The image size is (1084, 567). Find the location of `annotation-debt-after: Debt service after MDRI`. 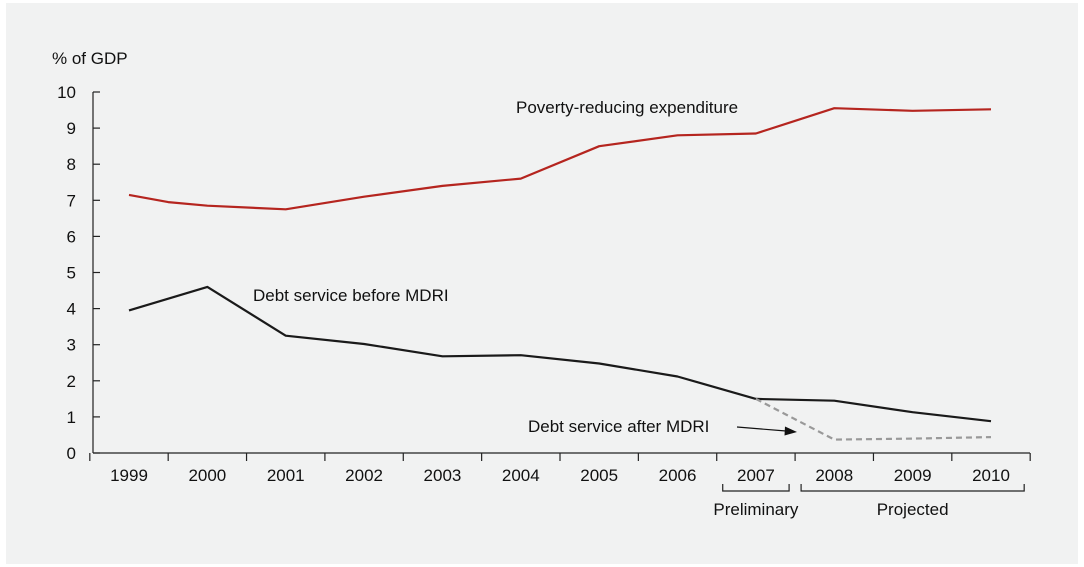

annotation-debt-after: Debt service after MDRI is located at coordinates (618, 426).